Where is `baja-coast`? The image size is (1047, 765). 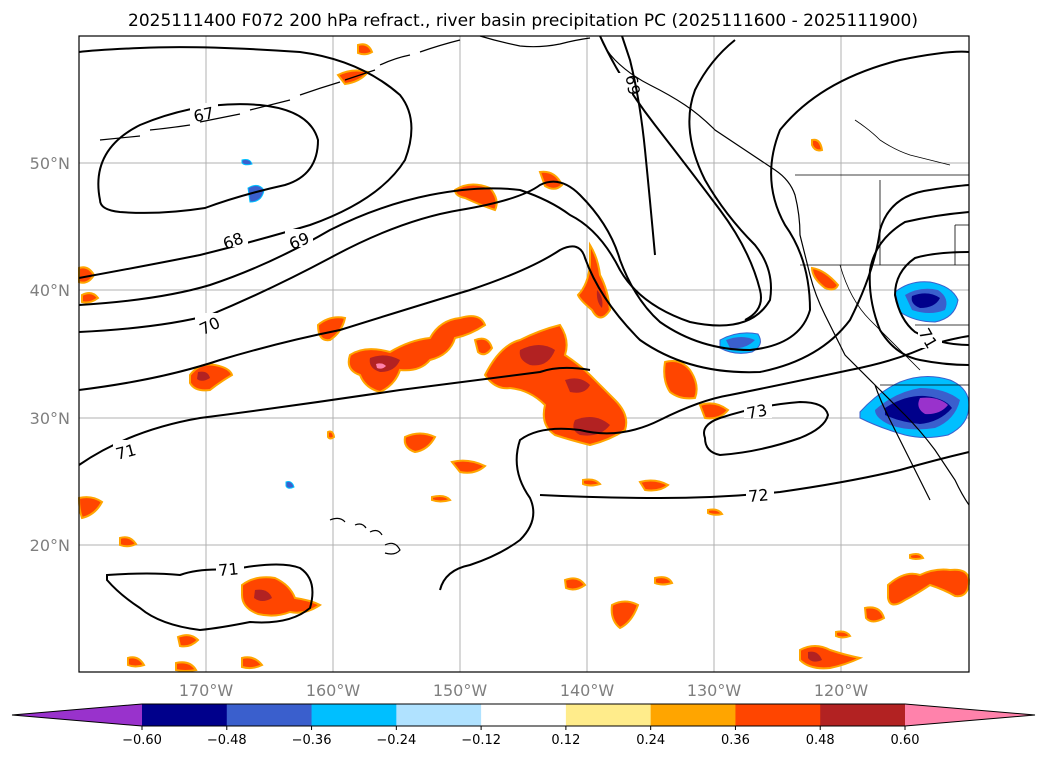
baja-coast is located at coordinates (902, 442).